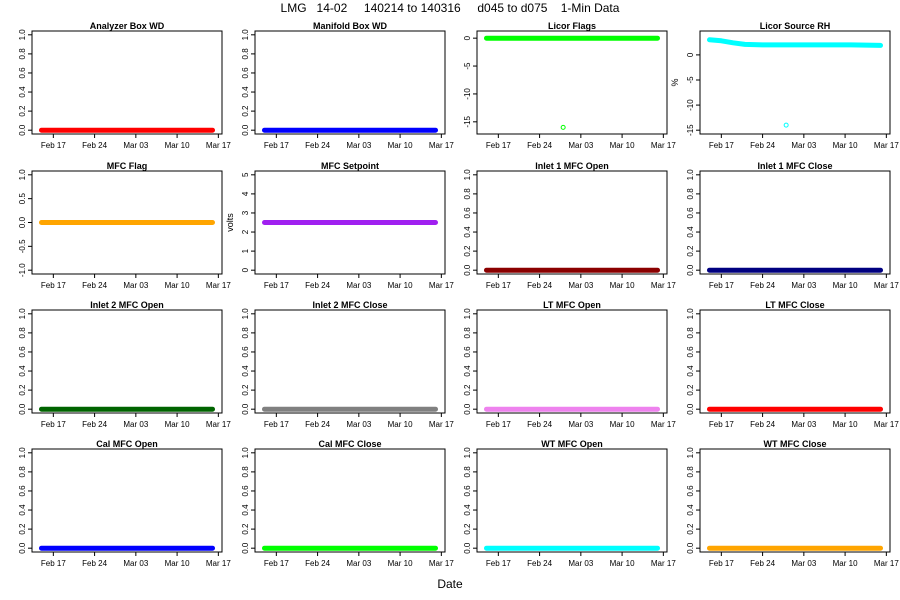 The height and width of the screenshot is (600, 900). Describe the element at coordinates (245, 212) in the screenshot. I see `y-tick-label: 3` at that location.